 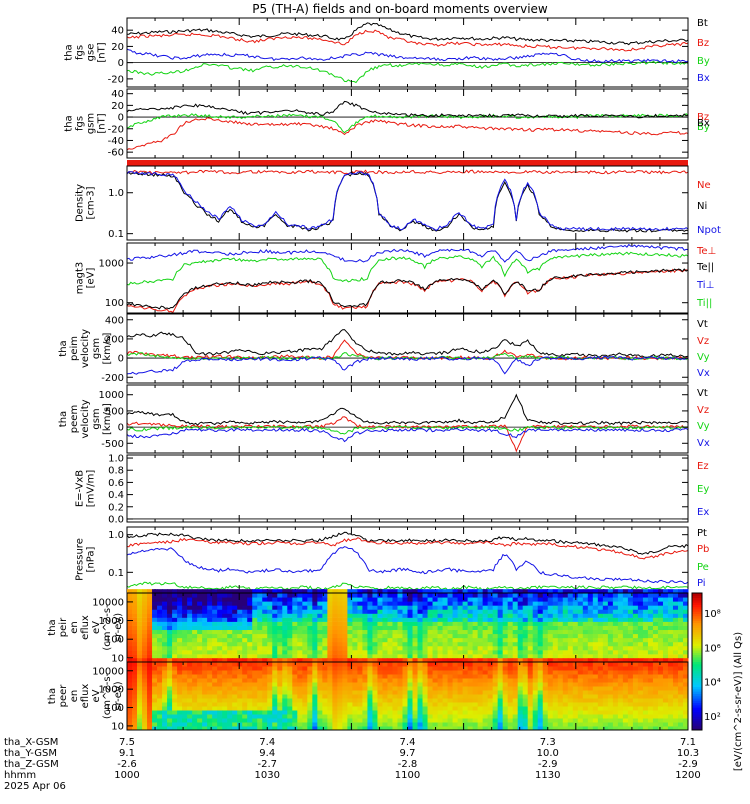 I want to click on ytick-label: 1000, so click(x=111, y=621).